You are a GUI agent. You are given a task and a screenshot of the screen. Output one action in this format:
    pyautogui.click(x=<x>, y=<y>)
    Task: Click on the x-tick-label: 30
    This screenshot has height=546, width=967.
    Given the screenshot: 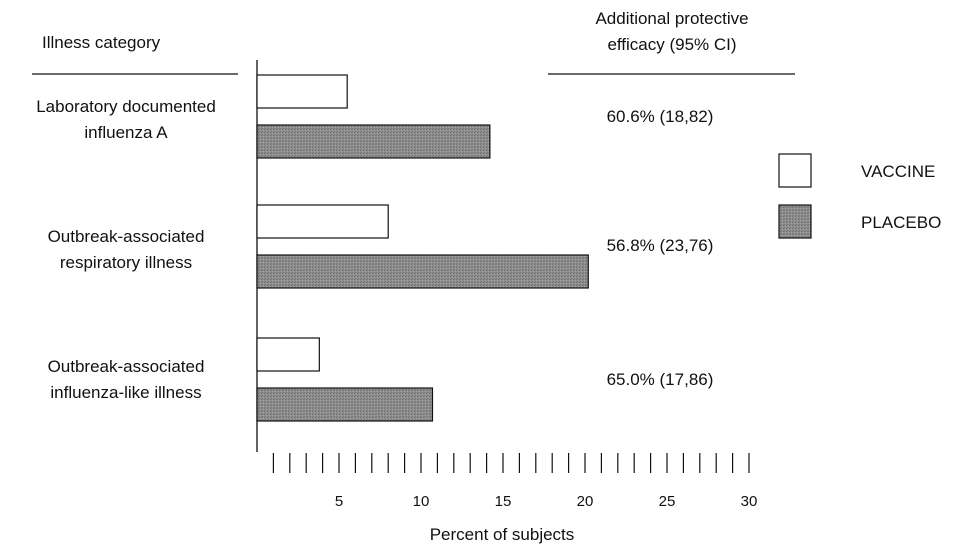 What is the action you would take?
    pyautogui.click(x=749, y=501)
    